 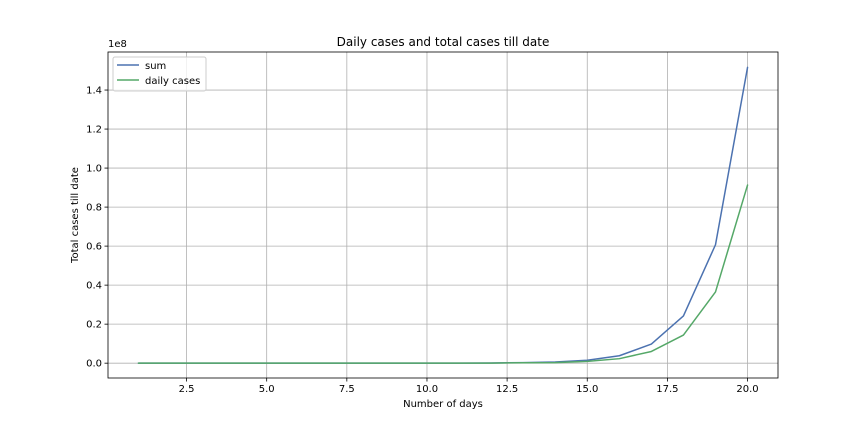 What do you see at coordinates (155, 66) in the screenshot?
I see `legend-label-sum: sum` at bounding box center [155, 66].